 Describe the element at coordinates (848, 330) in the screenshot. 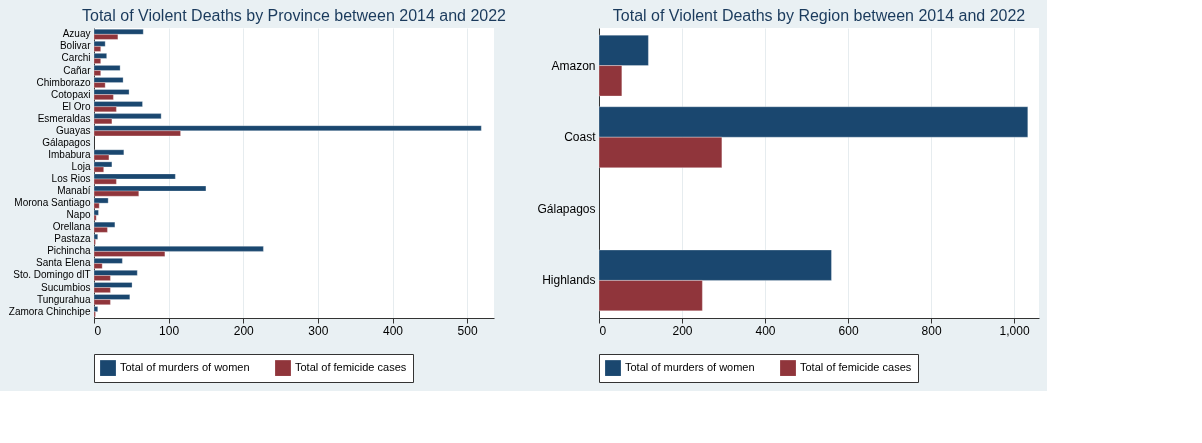

I see `x-tick-label: 600` at that location.